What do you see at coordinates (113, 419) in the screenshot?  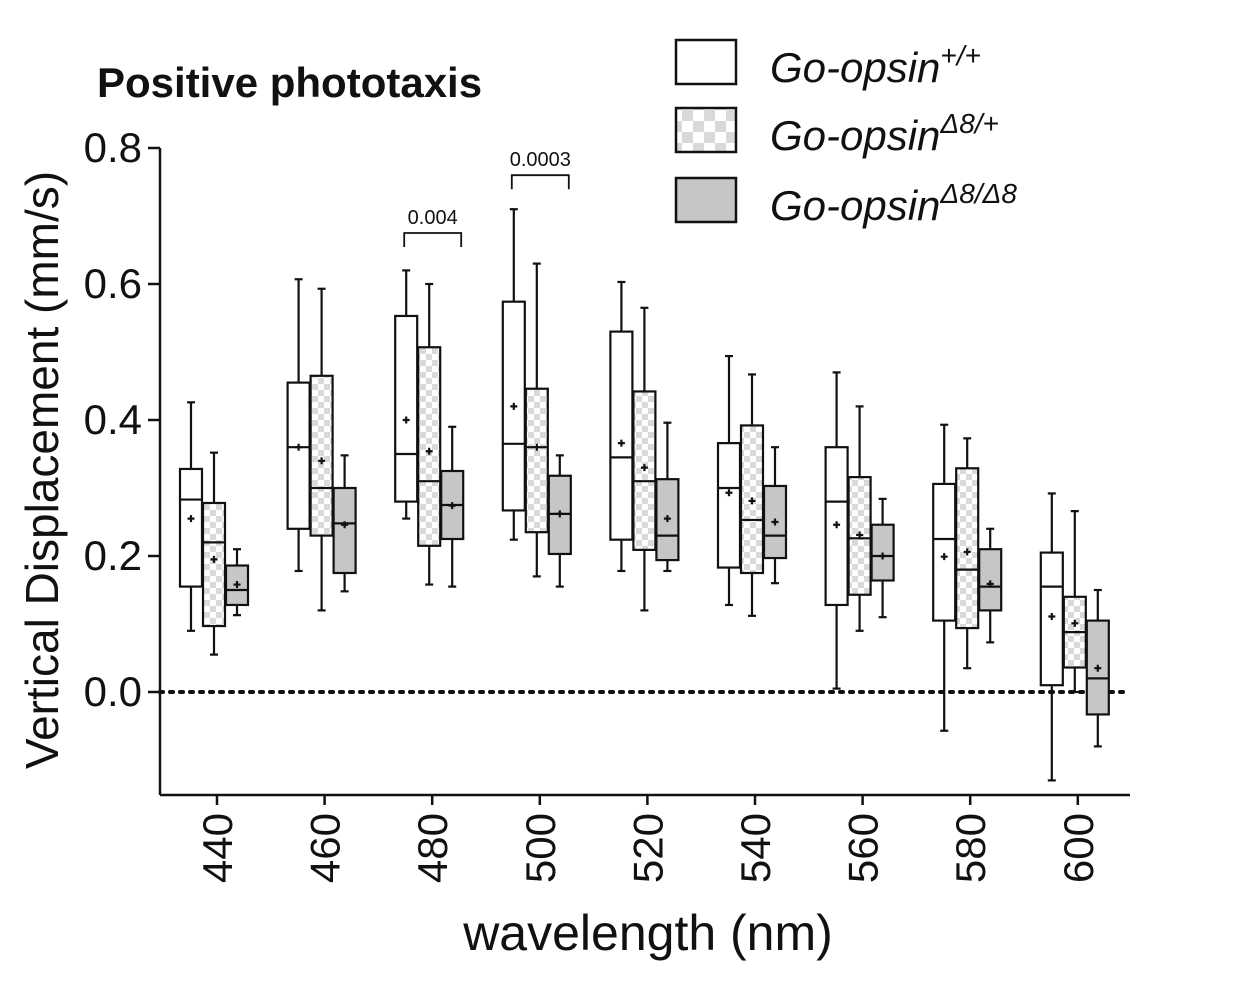 I see `y-tick-label: 0.4` at bounding box center [113, 419].